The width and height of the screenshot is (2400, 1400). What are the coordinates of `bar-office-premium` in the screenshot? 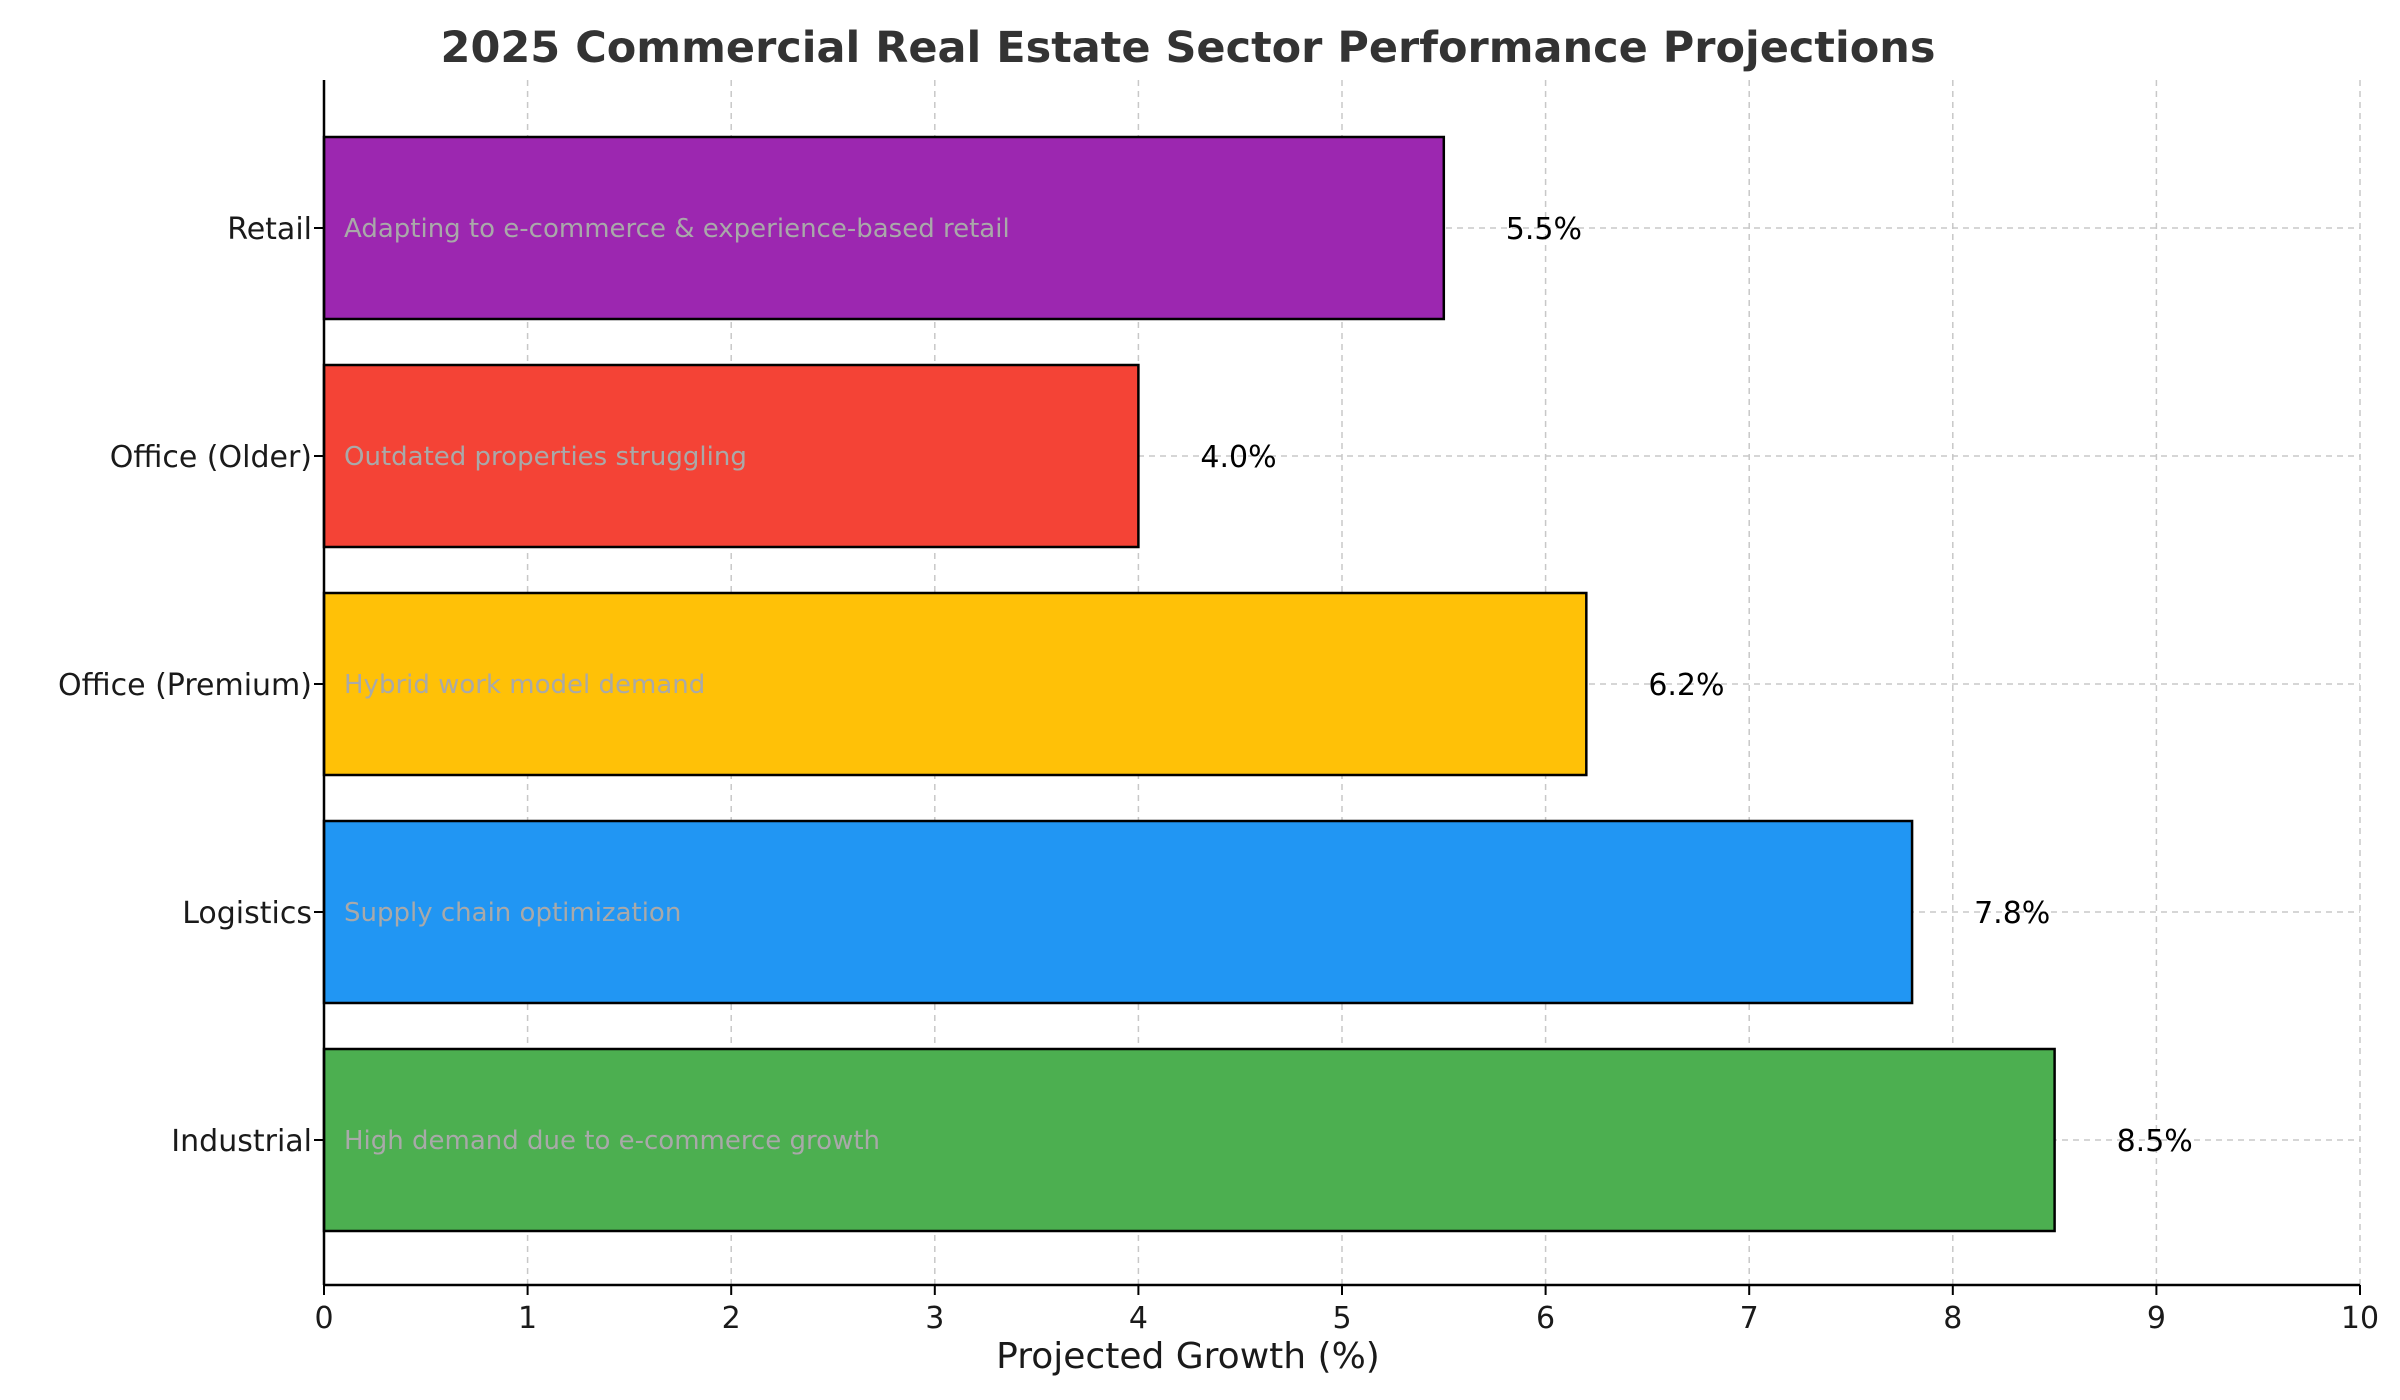 It's located at (955, 684).